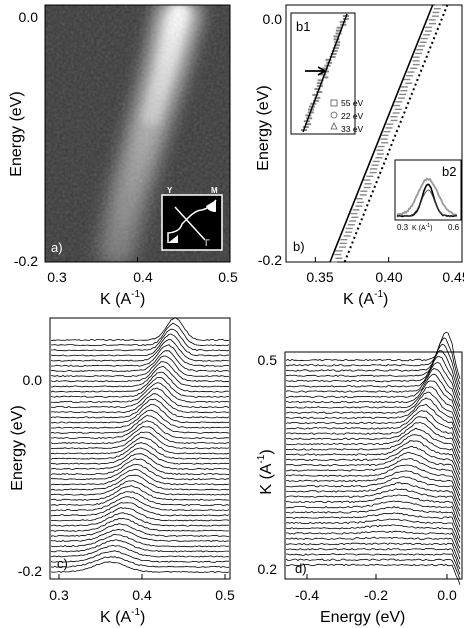  What do you see at coordinates (211, 206) in the screenshot?
I see `fermi-pocket-upper` at bounding box center [211, 206].